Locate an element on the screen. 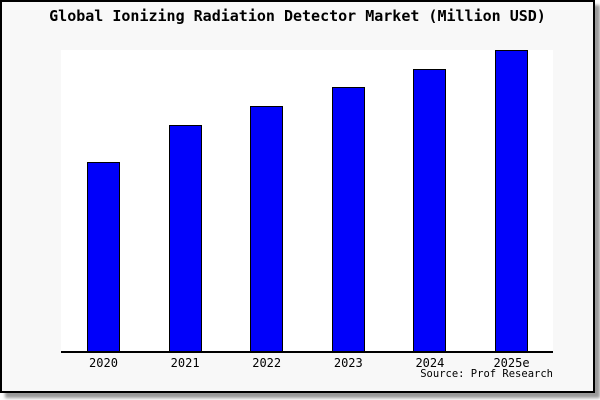 This screenshot has height=400, width=600. x-tick-label-2021: 2021 is located at coordinates (185, 363).